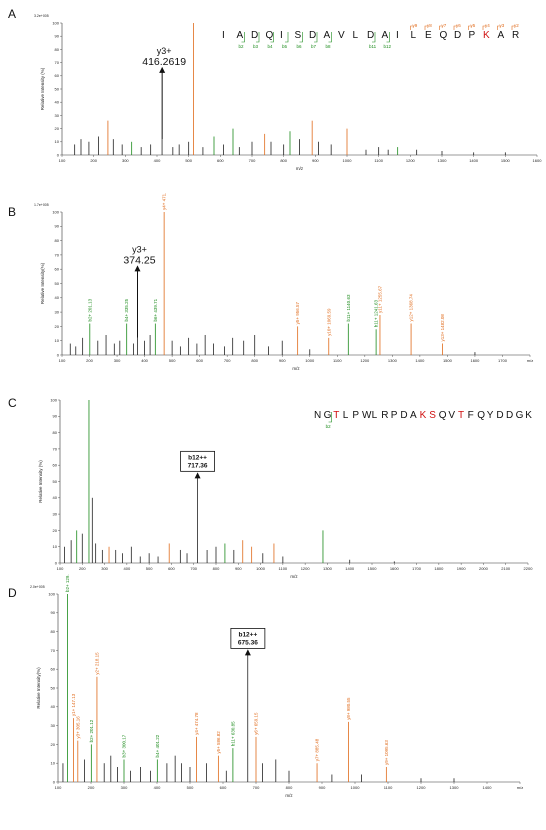 This screenshot has width=546, height=830. What do you see at coordinates (41, 205) in the screenshot?
I see `intensity-label: 1.7e+005` at bounding box center [41, 205].